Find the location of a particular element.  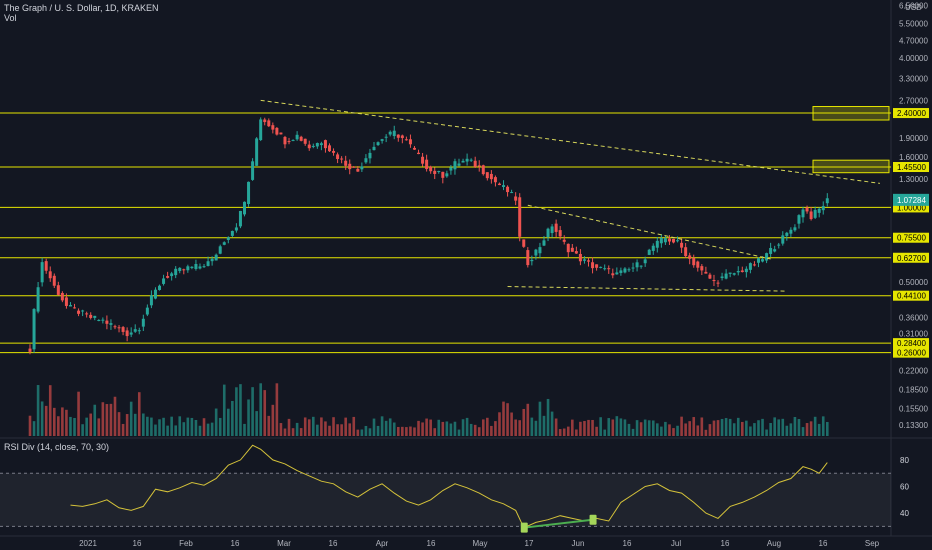

x-tick-label: 17 is located at coordinates (529, 543).